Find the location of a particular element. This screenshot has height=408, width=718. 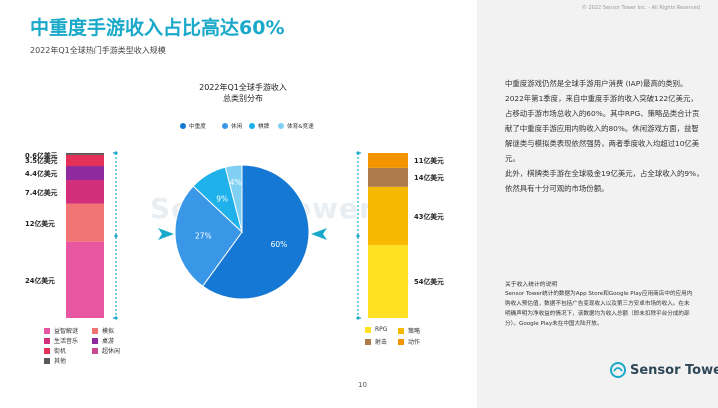

casual-stacked-bar is located at coordinates (85, 235).